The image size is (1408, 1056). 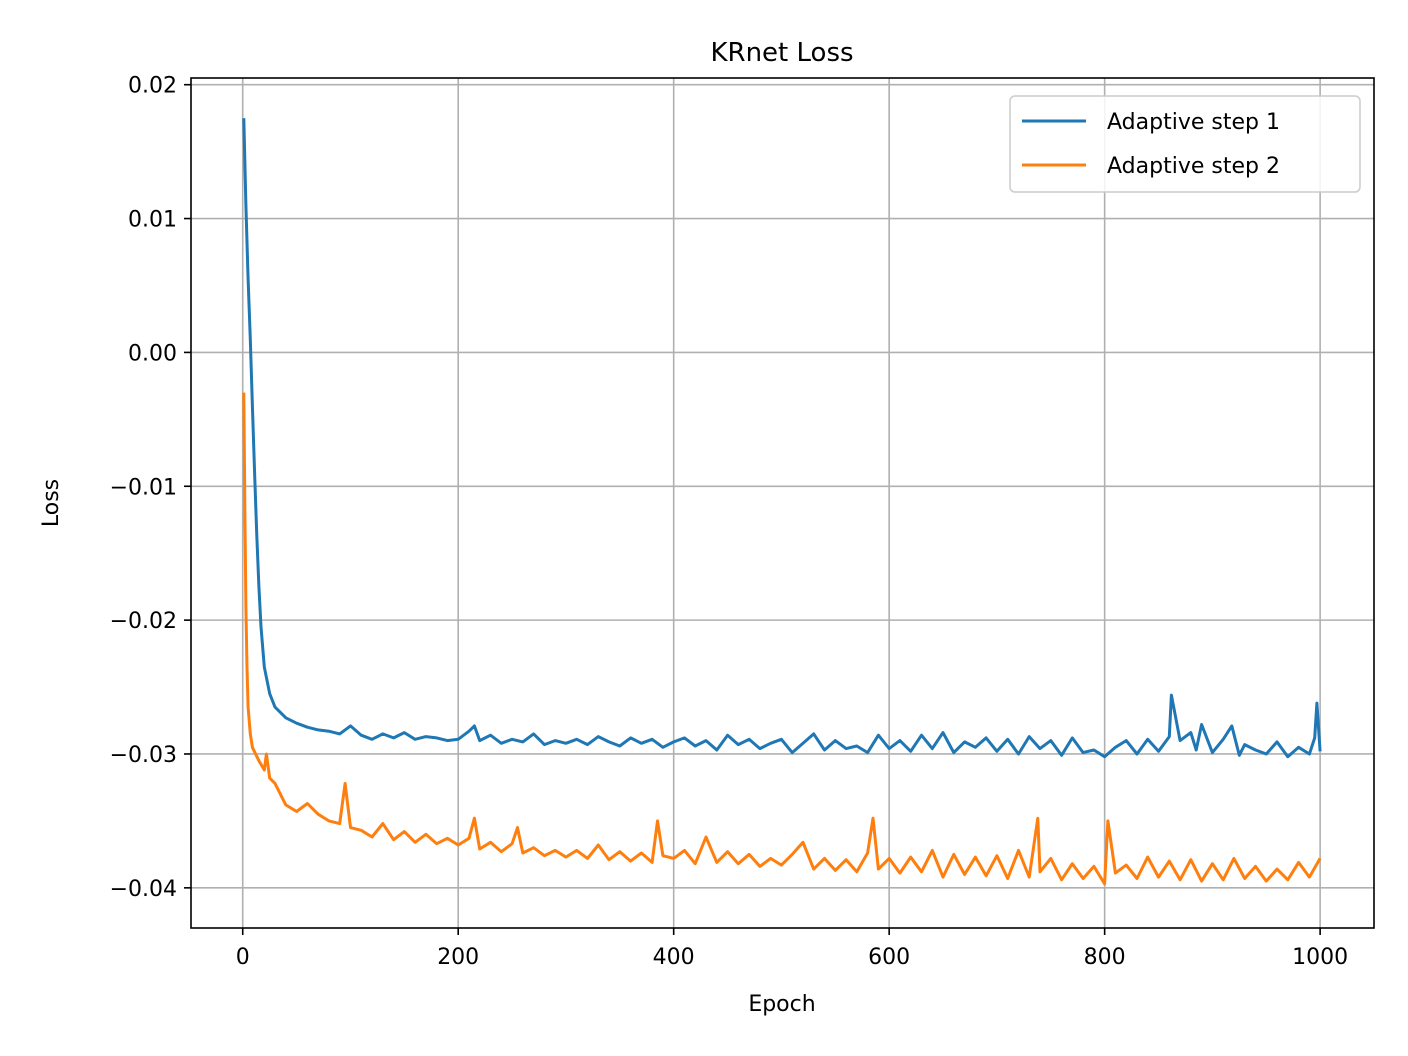 What do you see at coordinates (143, 755) in the screenshot?
I see `y-tick-label: −0.03` at bounding box center [143, 755].